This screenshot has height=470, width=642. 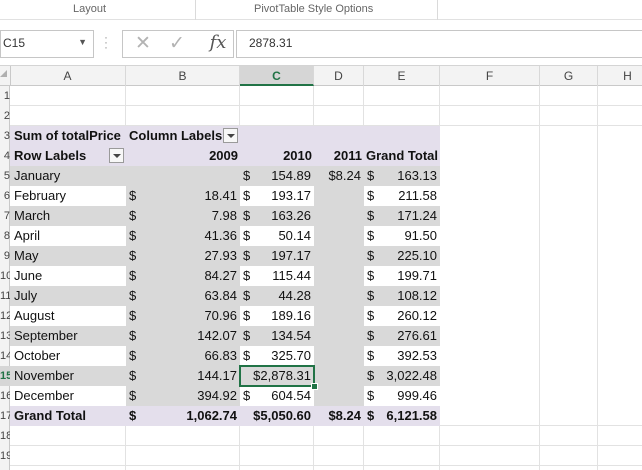 I want to click on cancel-icon: ✕, so click(x=143, y=43).